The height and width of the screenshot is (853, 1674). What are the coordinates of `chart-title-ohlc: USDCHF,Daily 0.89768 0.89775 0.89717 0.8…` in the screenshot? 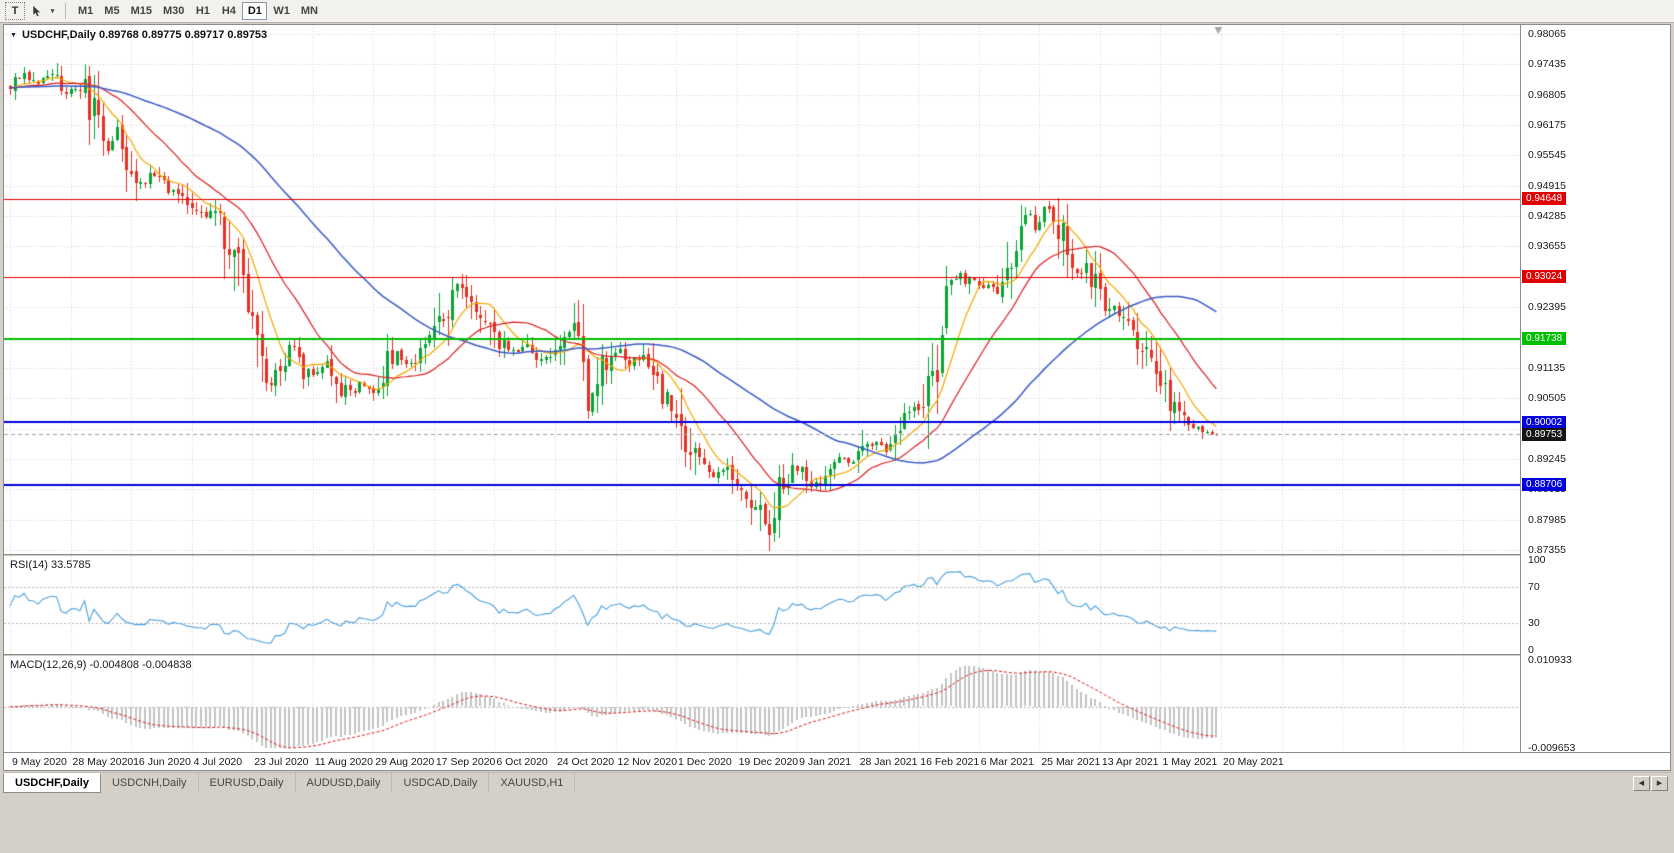 It's located at (144, 35).